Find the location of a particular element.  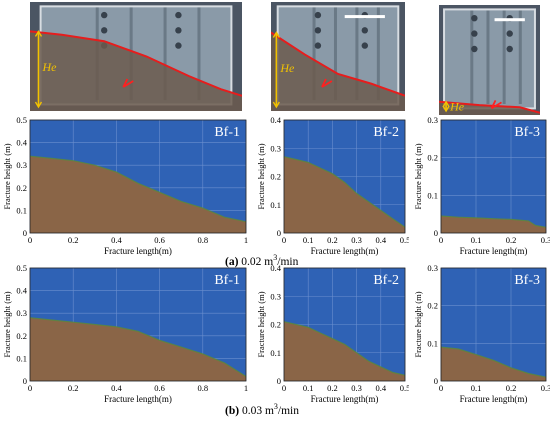

chart-title: Bf-3 is located at coordinates (527, 280).